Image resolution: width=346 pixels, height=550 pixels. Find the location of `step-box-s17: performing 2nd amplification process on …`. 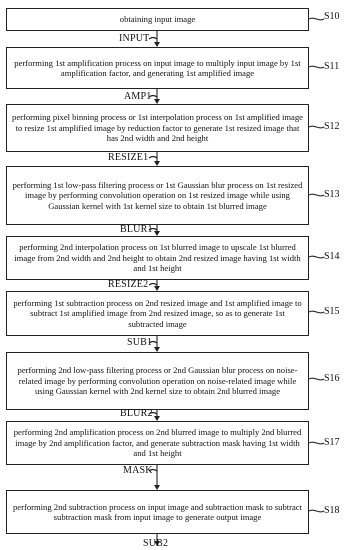

step-box-s17: performing 2nd amplification process on … is located at coordinates (157, 443).